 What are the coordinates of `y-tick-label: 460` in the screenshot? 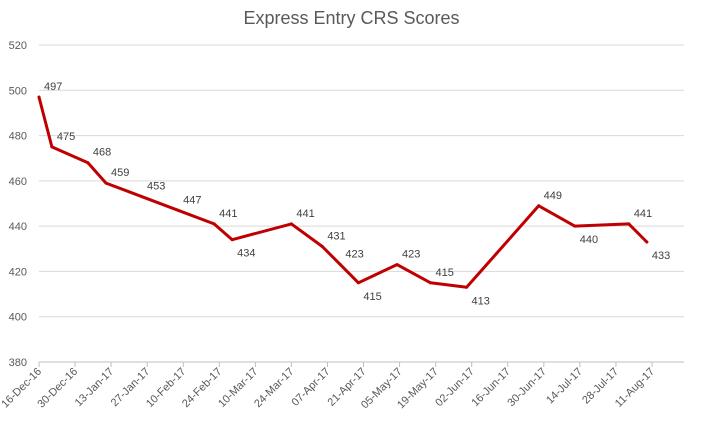 It's located at (18, 182).